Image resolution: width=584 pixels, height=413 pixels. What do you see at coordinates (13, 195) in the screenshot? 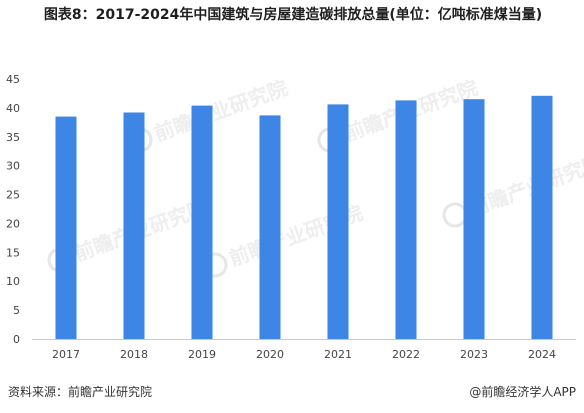
I see `y-tick-label: 25` at bounding box center [13, 195].